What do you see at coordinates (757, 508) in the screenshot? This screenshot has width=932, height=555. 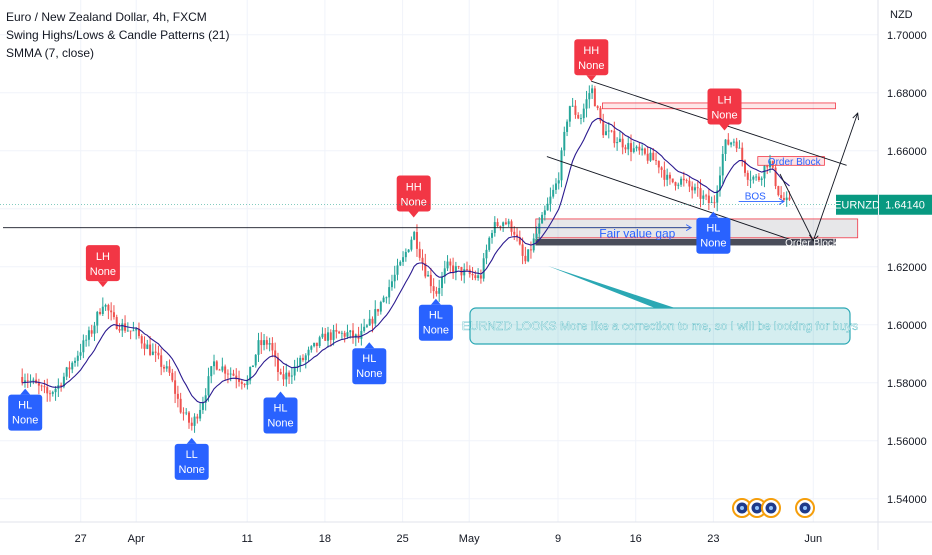 I see `economic-event-icon` at bounding box center [757, 508].